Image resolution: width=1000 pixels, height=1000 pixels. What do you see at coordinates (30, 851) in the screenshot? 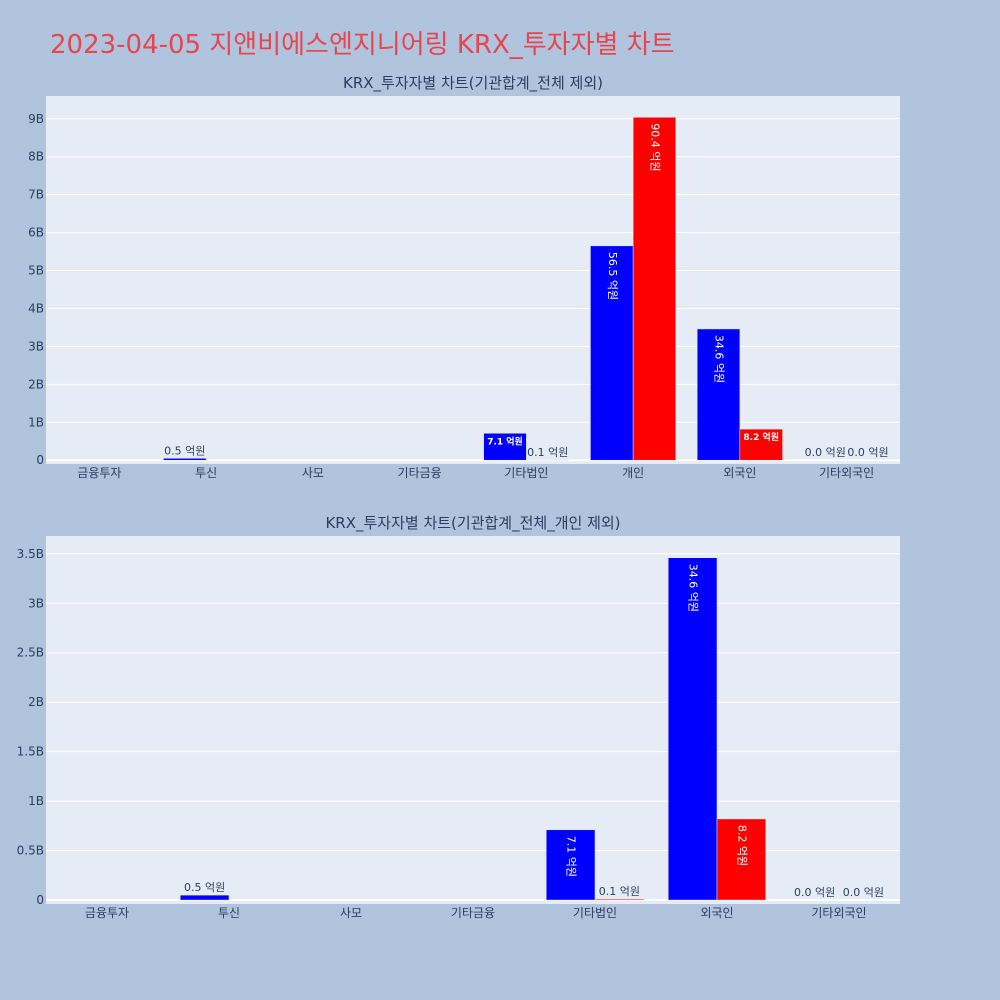
I see `y-tick-label: 0.5B` at bounding box center [30, 851].